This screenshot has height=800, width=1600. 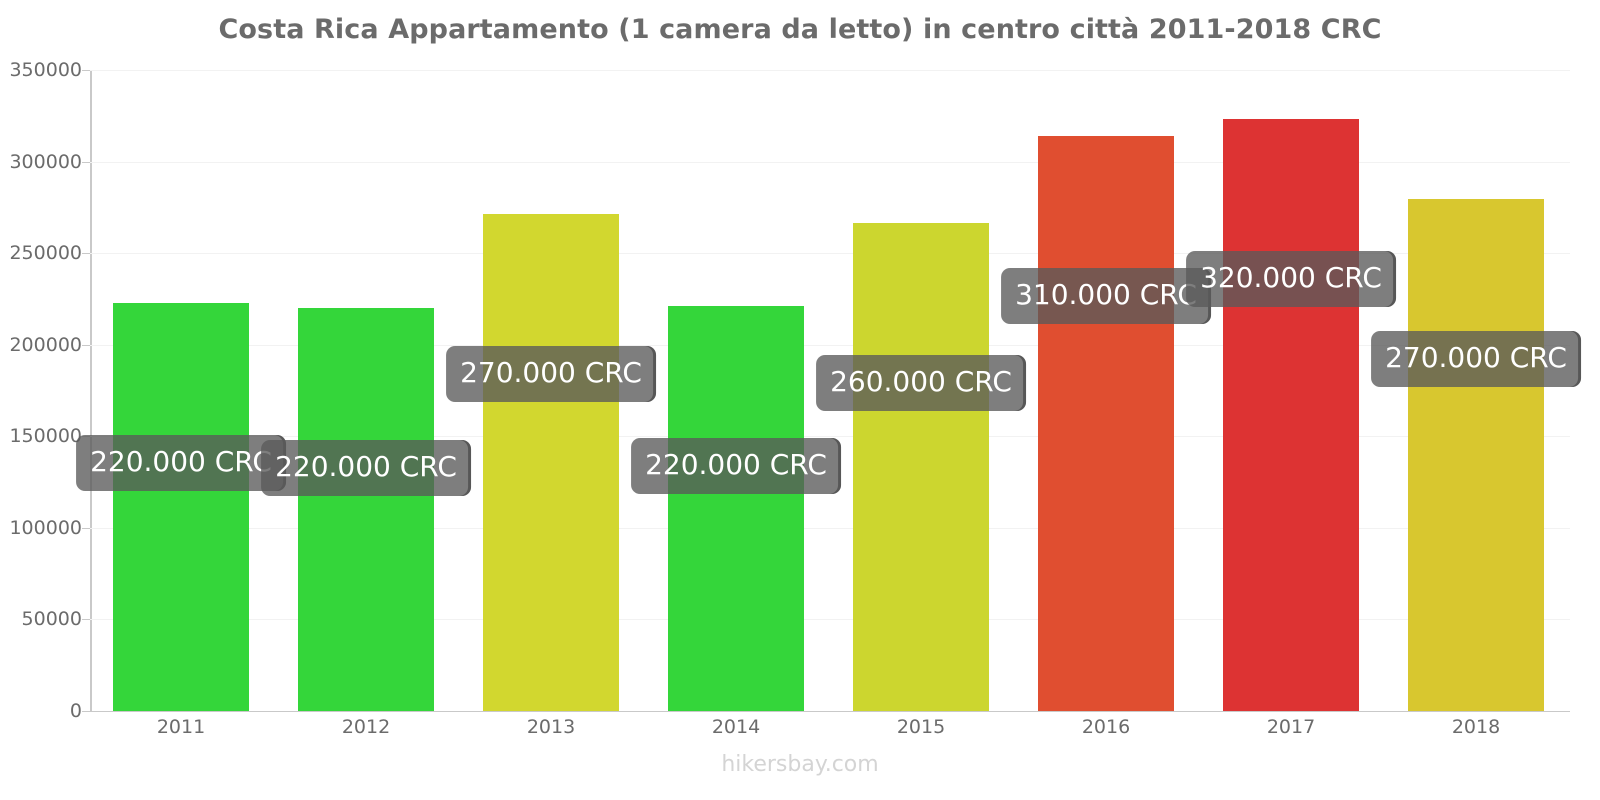 I want to click on y-tick-label: 100000, so click(x=45, y=527).